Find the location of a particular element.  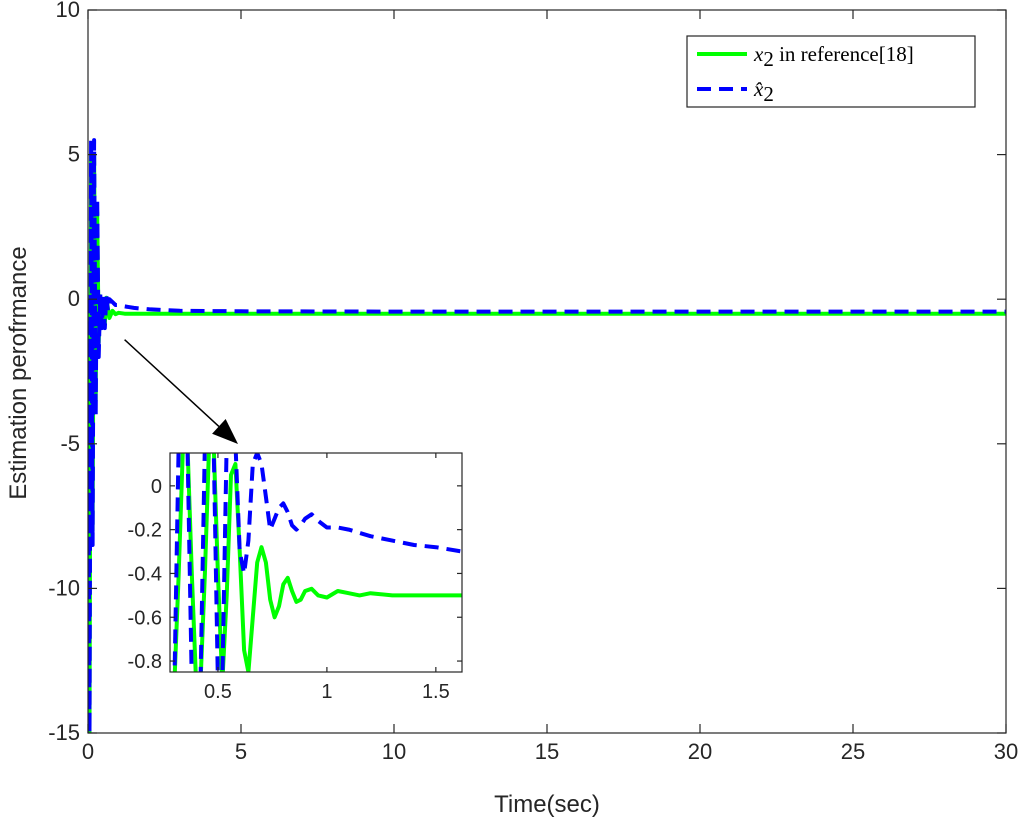

legend-box is located at coordinates (831, 71).